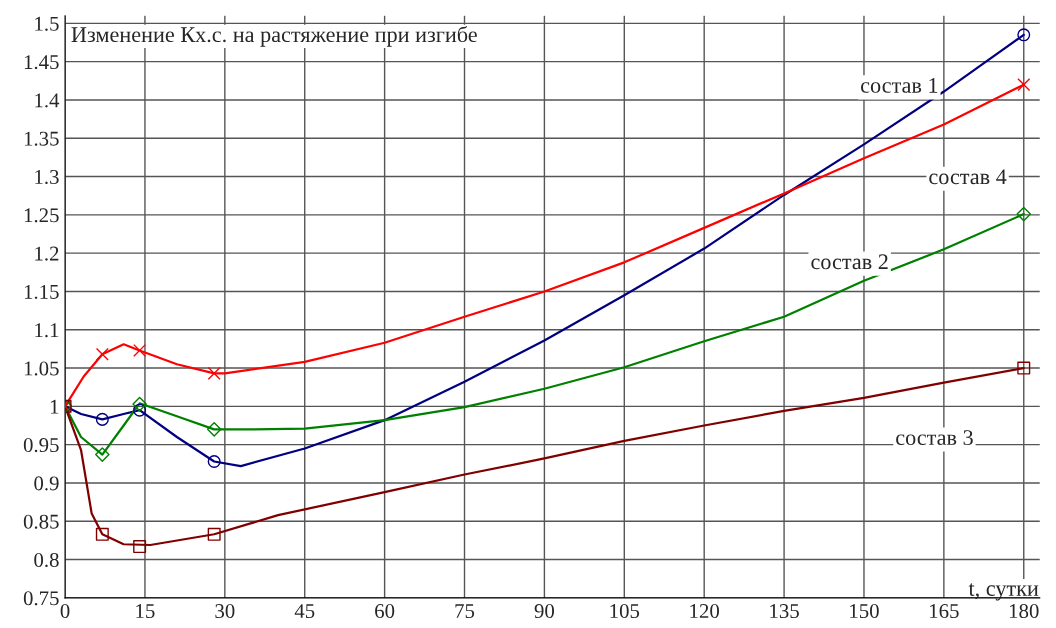 Image resolution: width=1056 pixels, height=628 pixels. What do you see at coordinates (225, 611) in the screenshot?
I see `x-tick-label: 30` at bounding box center [225, 611].